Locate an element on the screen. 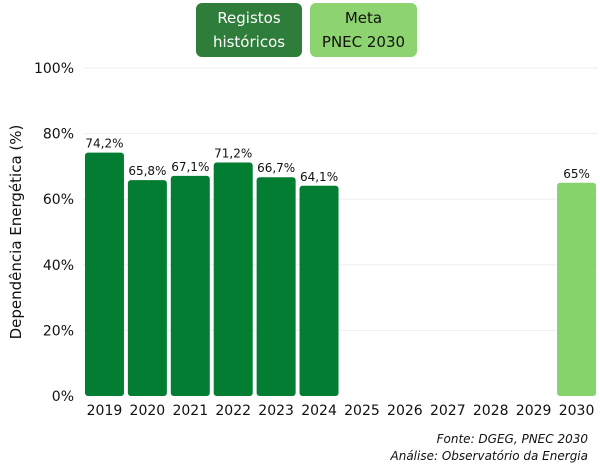  y-axis-label: Dependência Energética (%) is located at coordinates (16, 232).